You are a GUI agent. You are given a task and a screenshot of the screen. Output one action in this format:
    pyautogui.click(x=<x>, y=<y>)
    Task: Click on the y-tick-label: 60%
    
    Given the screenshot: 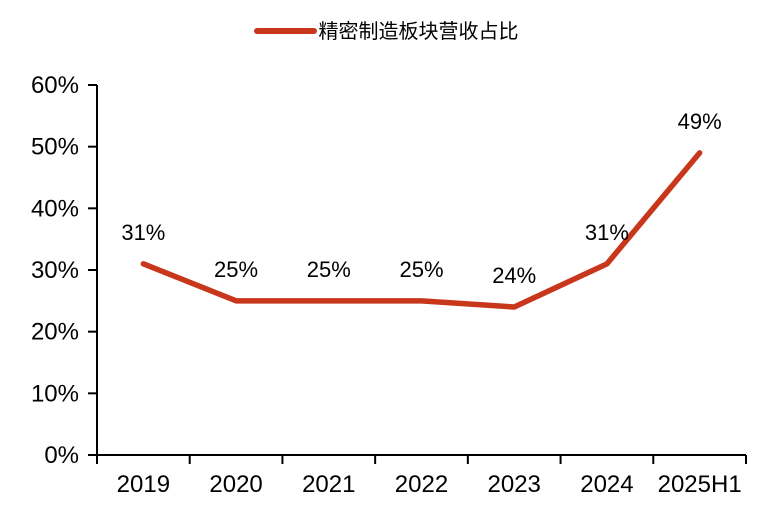 What is the action you would take?
    pyautogui.click(x=55, y=85)
    